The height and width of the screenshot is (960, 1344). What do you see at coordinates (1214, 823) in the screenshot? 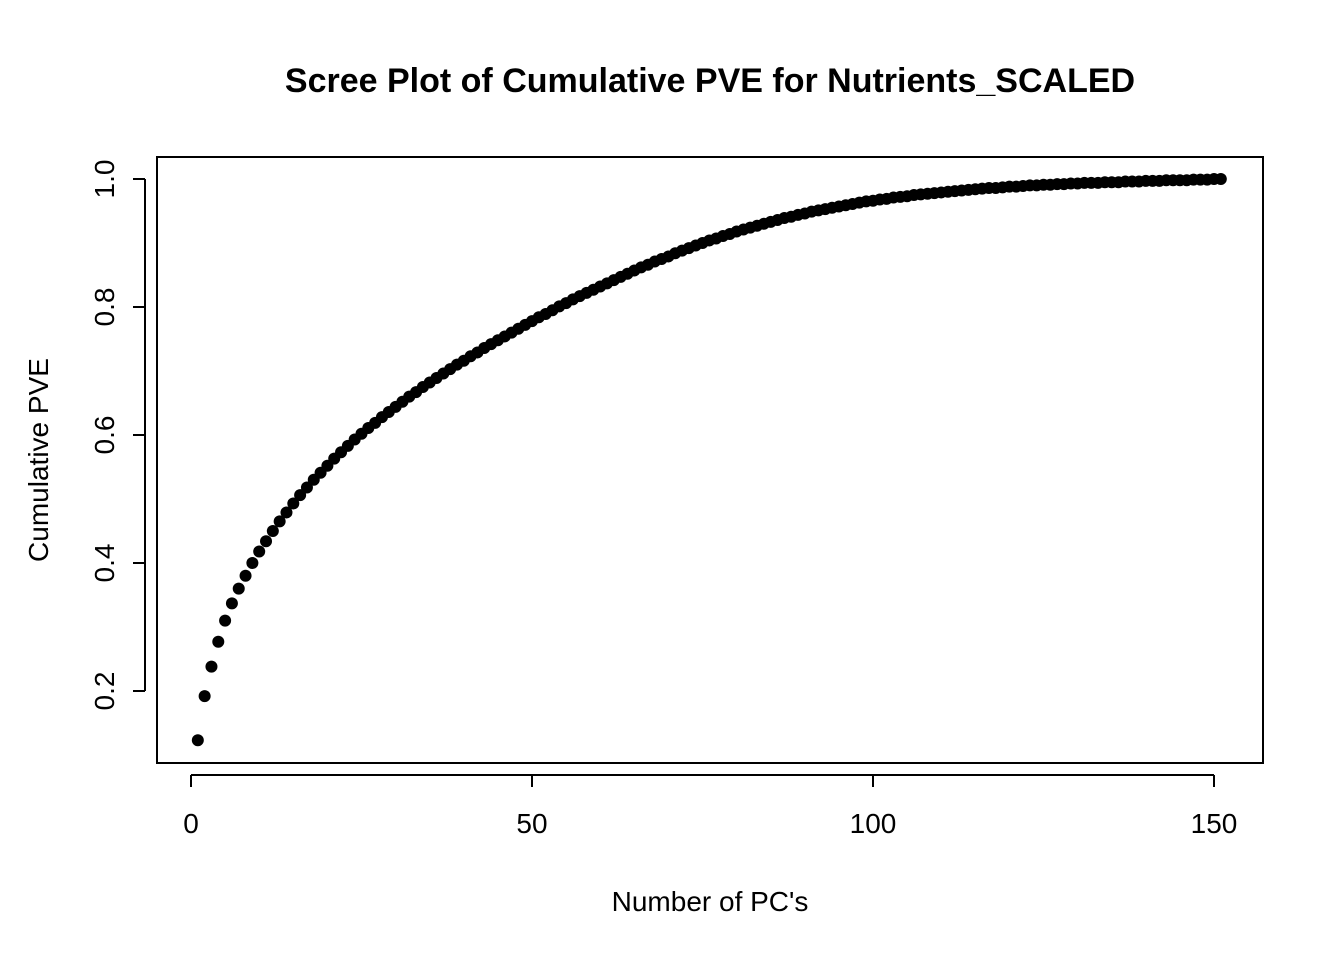
I see `x-tick-label: 150` at bounding box center [1214, 823].